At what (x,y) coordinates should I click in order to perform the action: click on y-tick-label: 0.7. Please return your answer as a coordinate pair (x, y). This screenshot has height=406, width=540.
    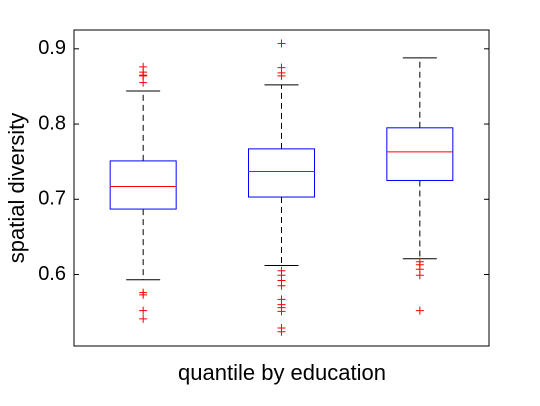
    Looking at the image, I should click on (52, 199).